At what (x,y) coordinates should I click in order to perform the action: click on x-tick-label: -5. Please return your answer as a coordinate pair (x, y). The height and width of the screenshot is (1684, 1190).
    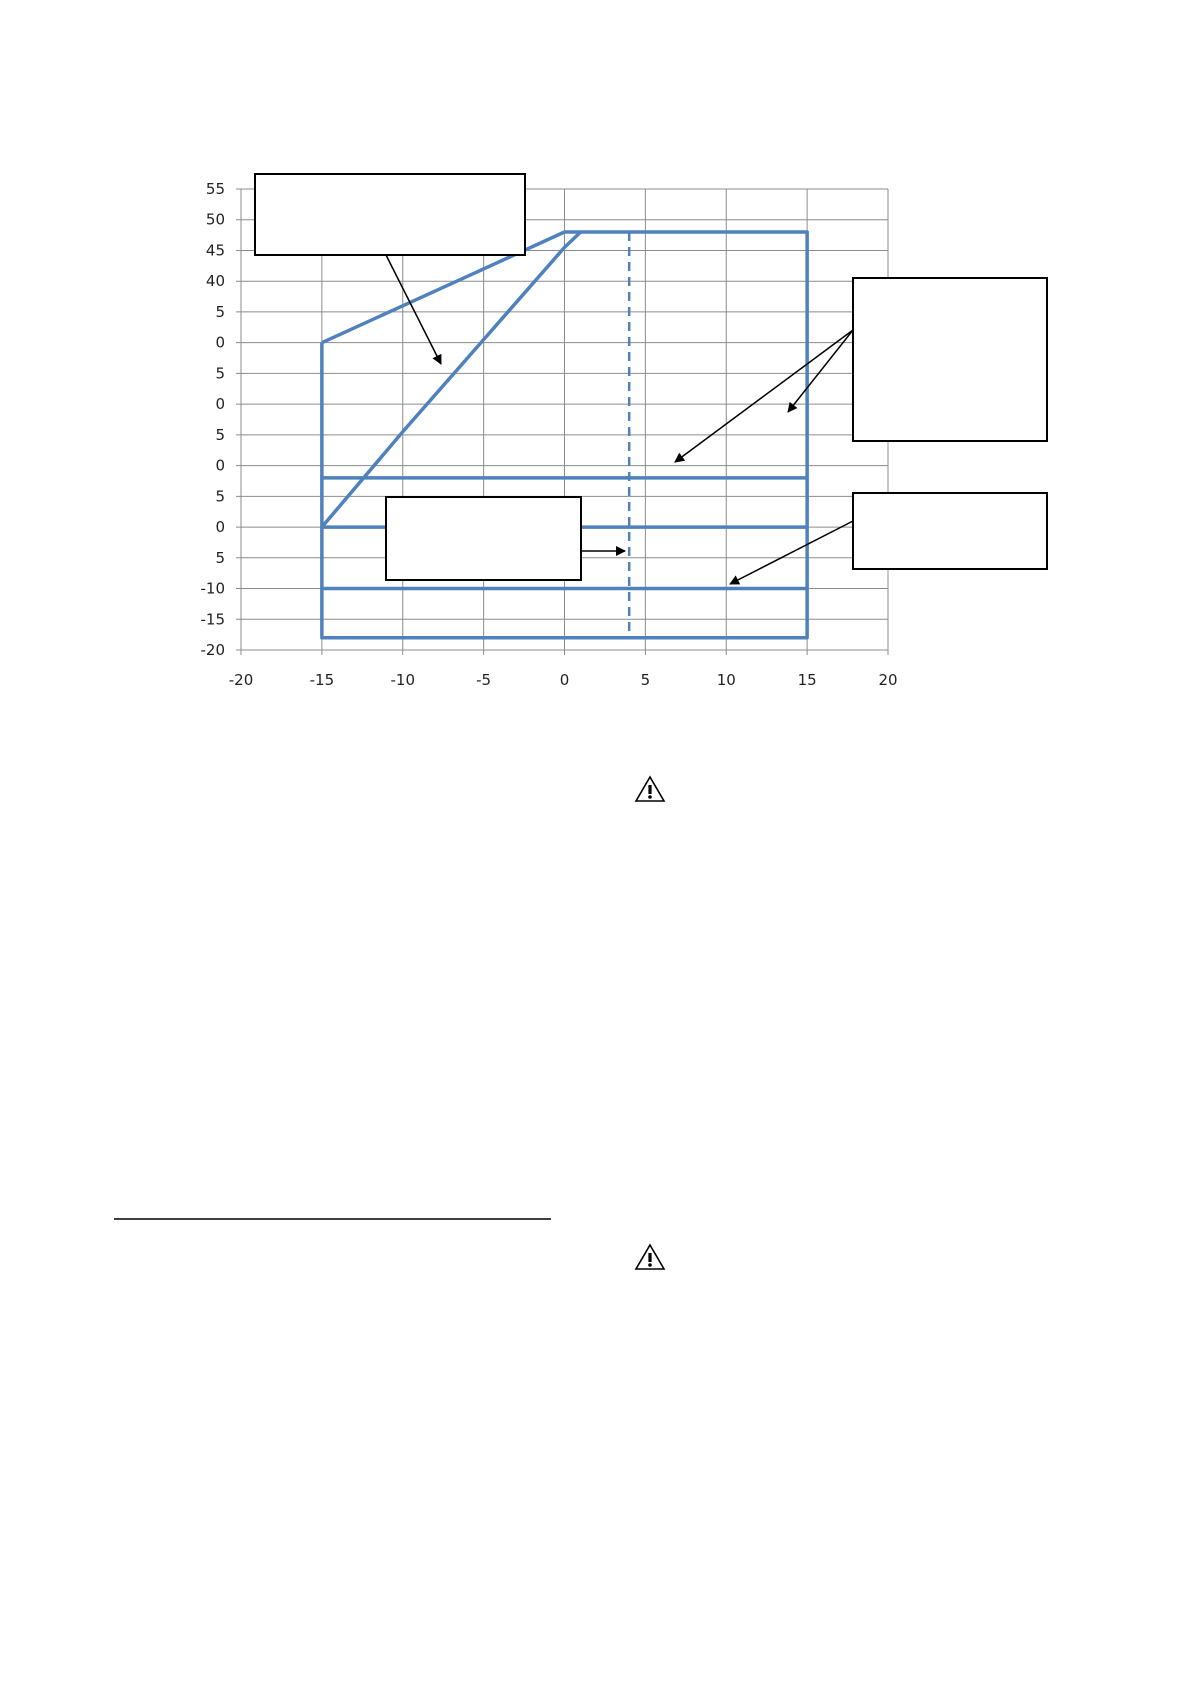
    Looking at the image, I should click on (483, 680).